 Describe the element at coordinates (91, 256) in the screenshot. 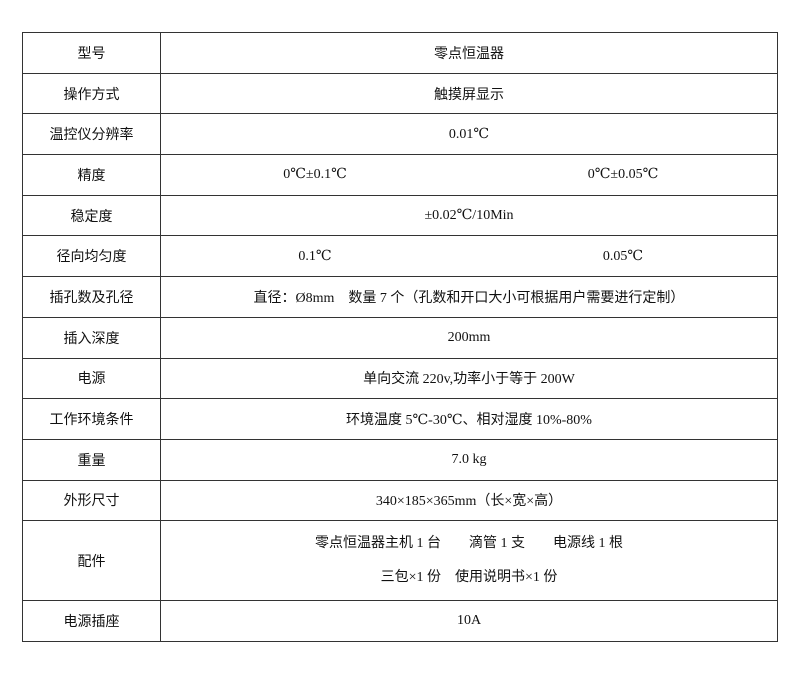

I see `row-label: 径向均匀度` at that location.